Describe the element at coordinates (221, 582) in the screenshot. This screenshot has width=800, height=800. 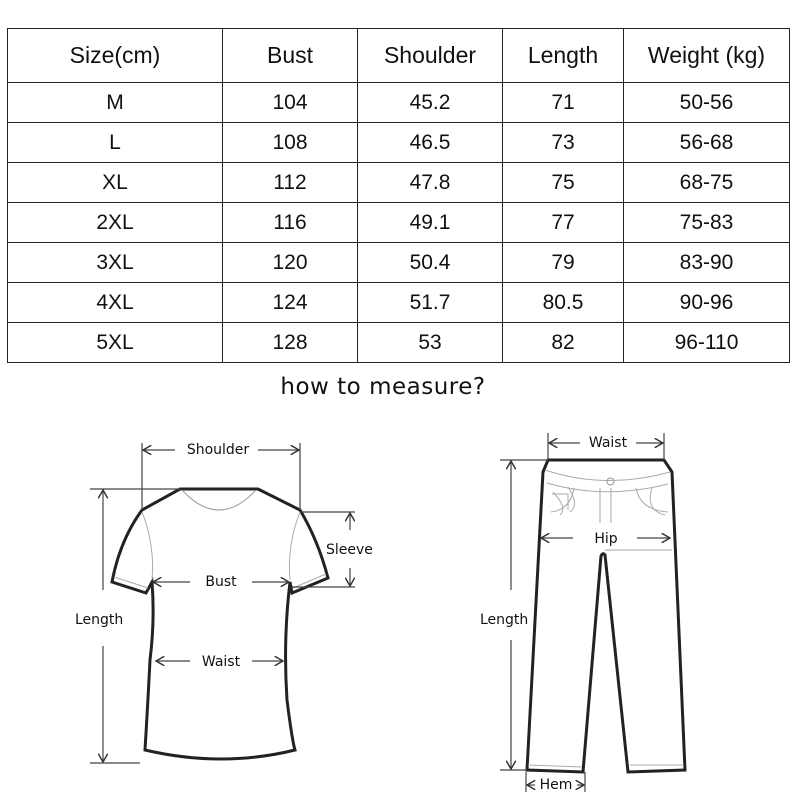
I see `tshirt-bust-label: Bust` at that location.